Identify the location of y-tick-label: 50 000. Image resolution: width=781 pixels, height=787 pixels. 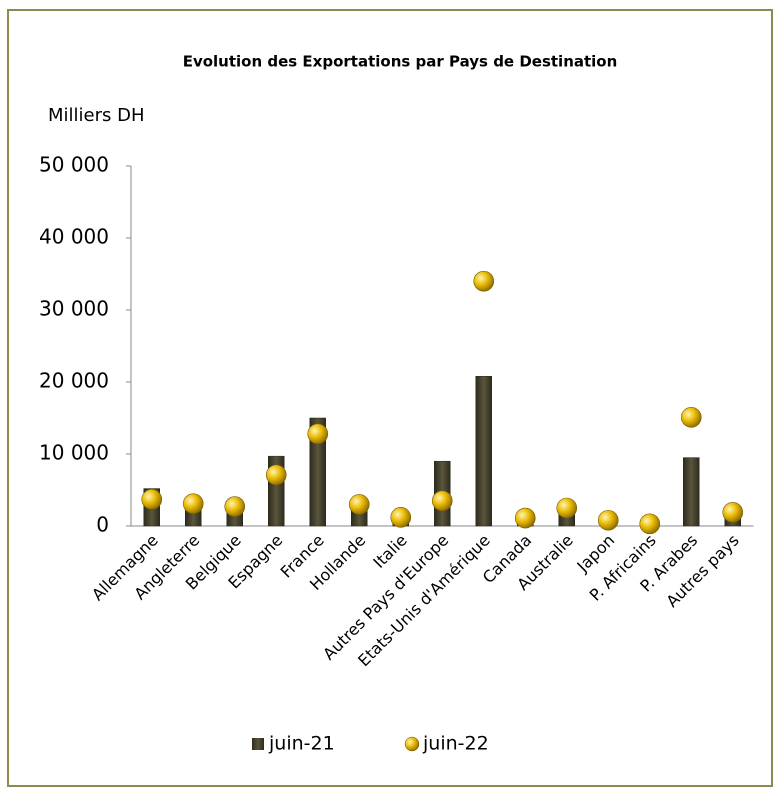
(74, 165).